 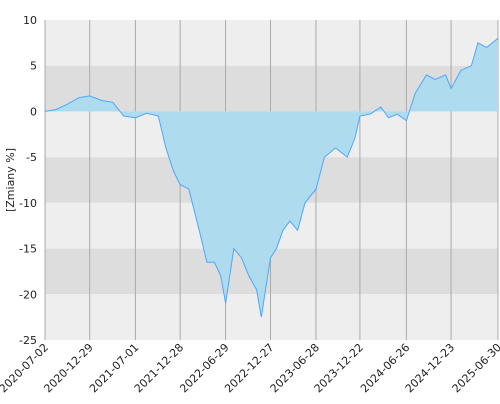 What do you see at coordinates (30, 20) in the screenshot?
I see `y-tick-label: 10` at bounding box center [30, 20].